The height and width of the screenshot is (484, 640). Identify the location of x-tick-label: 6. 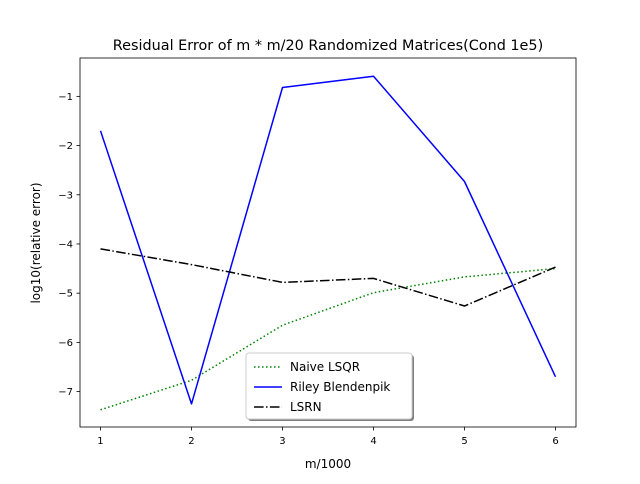
(555, 441).